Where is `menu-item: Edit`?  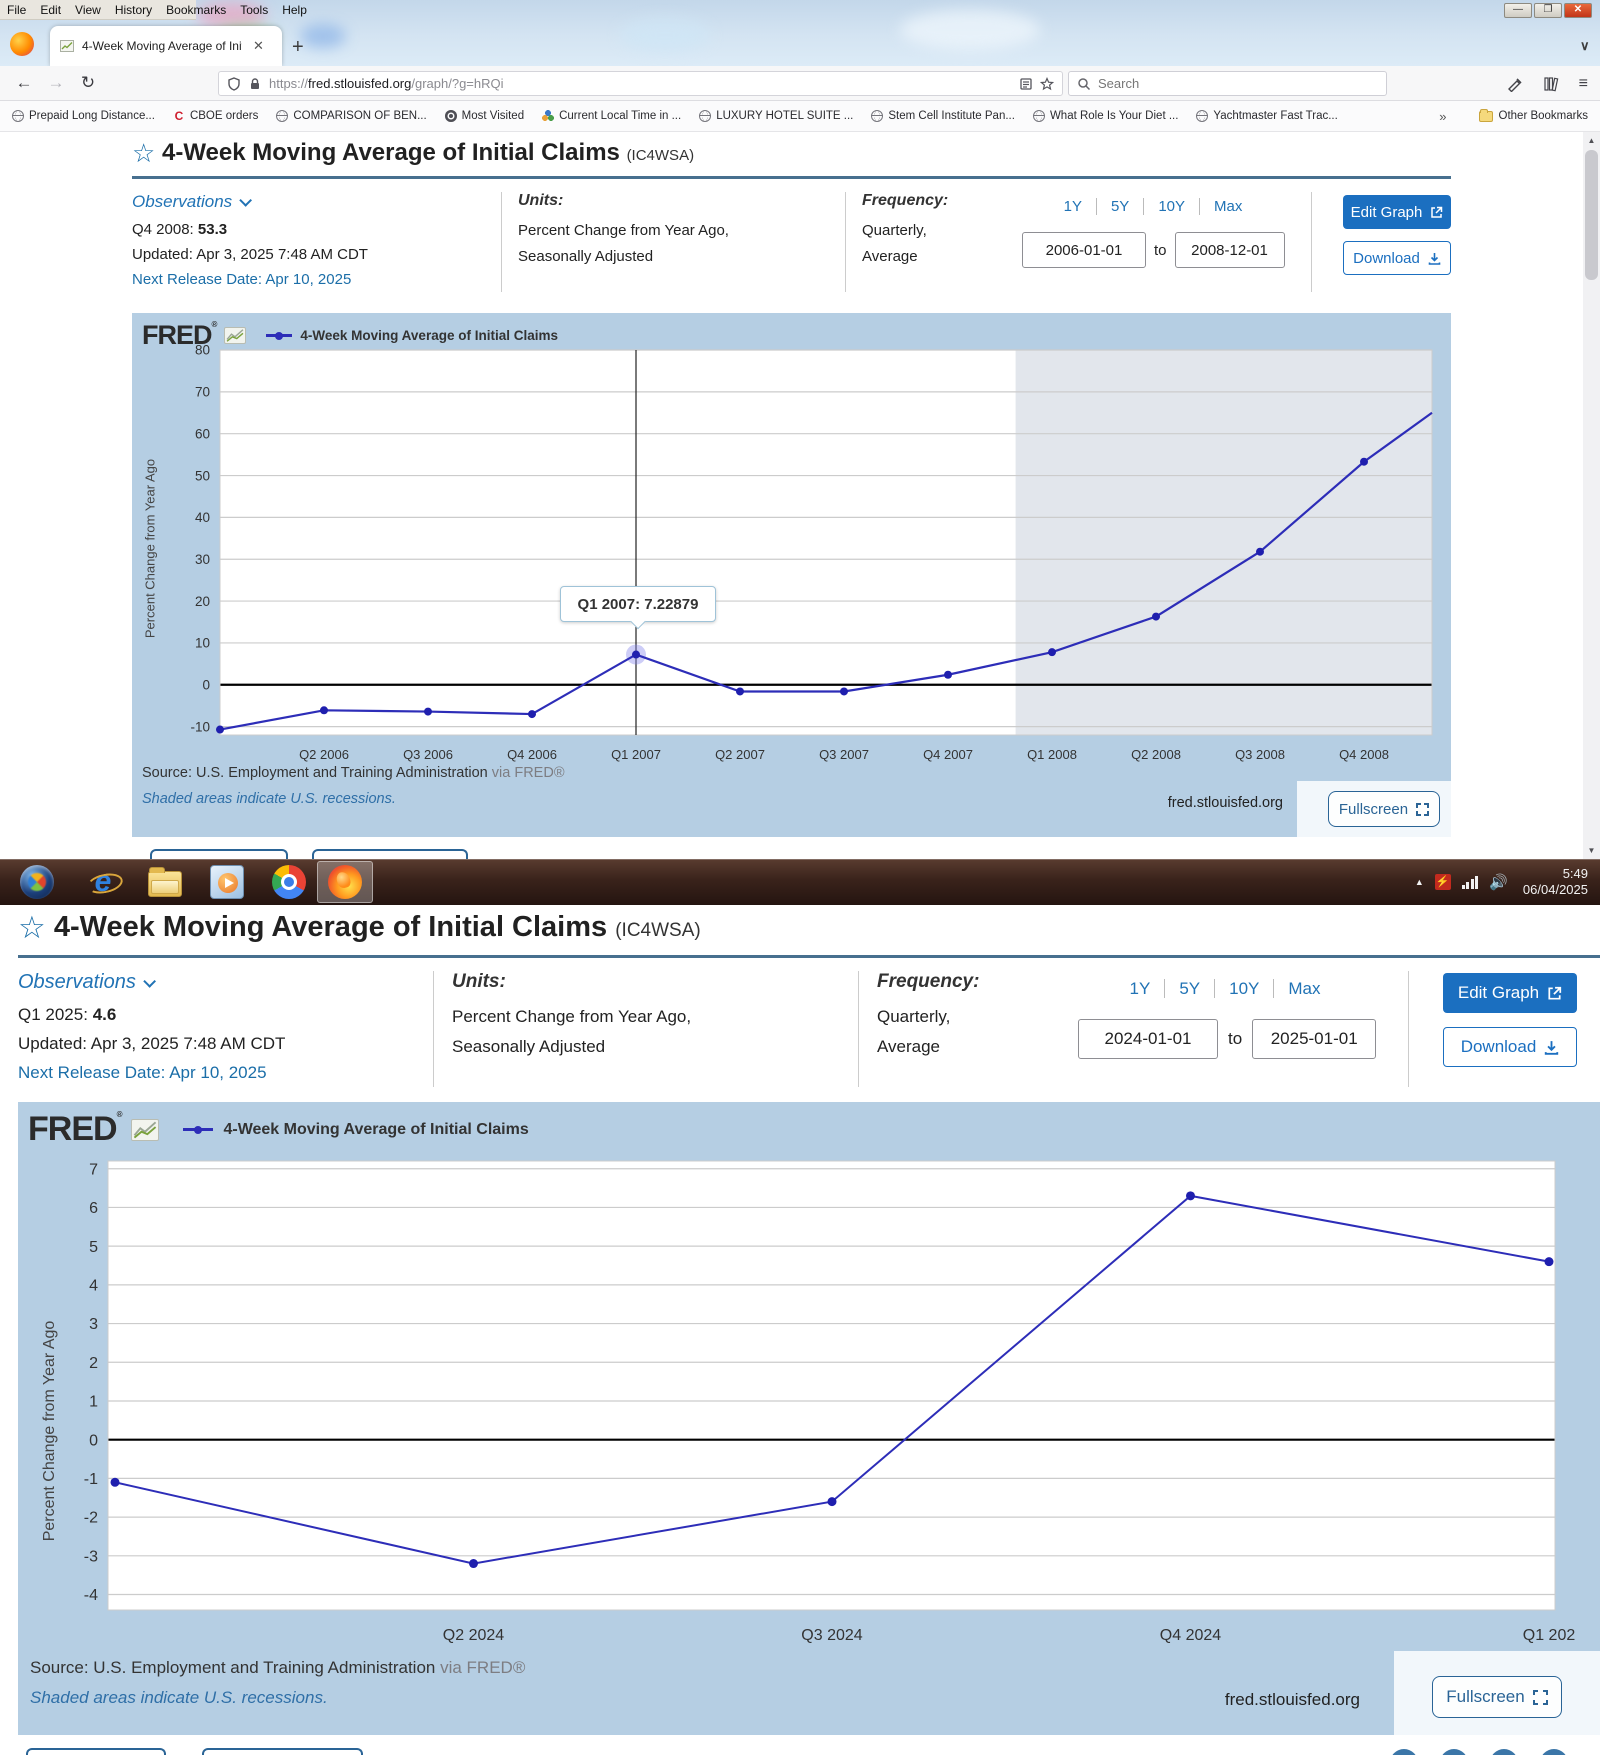
menu-item: Edit is located at coordinates (51, 10).